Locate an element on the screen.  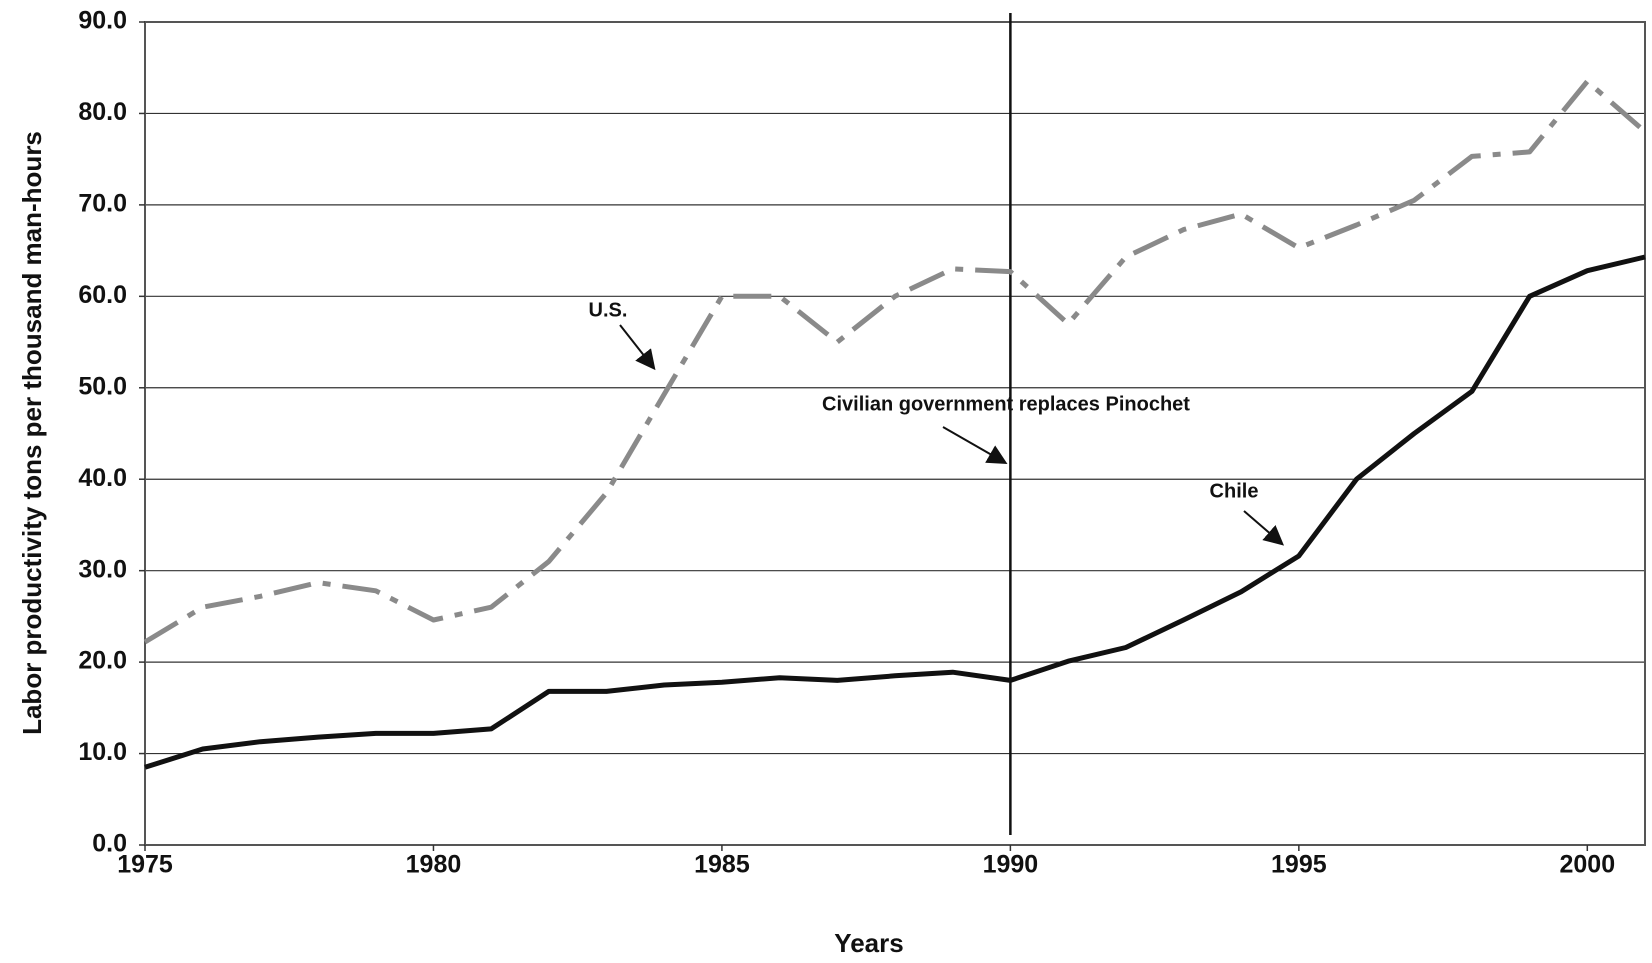
x-tick-label: 1990 is located at coordinates (1011, 865).